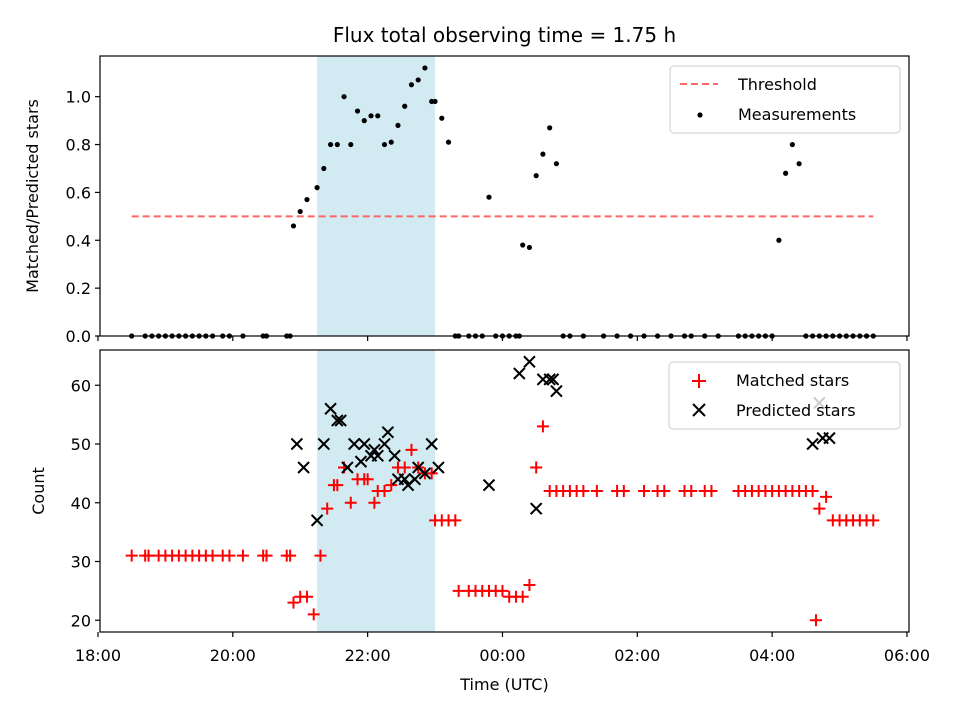 This screenshot has height=720, width=960. I want to click on top-x-ticks, so click(502, 338).